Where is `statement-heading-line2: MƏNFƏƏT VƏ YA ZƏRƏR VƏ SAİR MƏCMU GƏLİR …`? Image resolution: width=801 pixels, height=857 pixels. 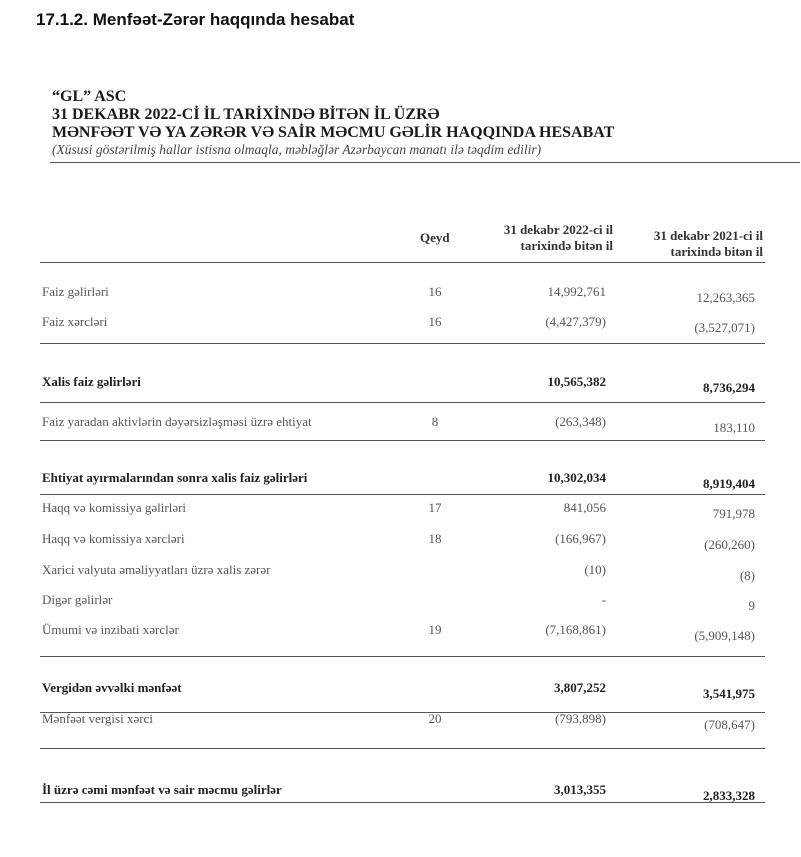
statement-heading-line2: MƏNFƏƏT VƏ YA ZƏRƏR VƏ SAİR MƏCMU GƏLİR … is located at coordinates (333, 132).